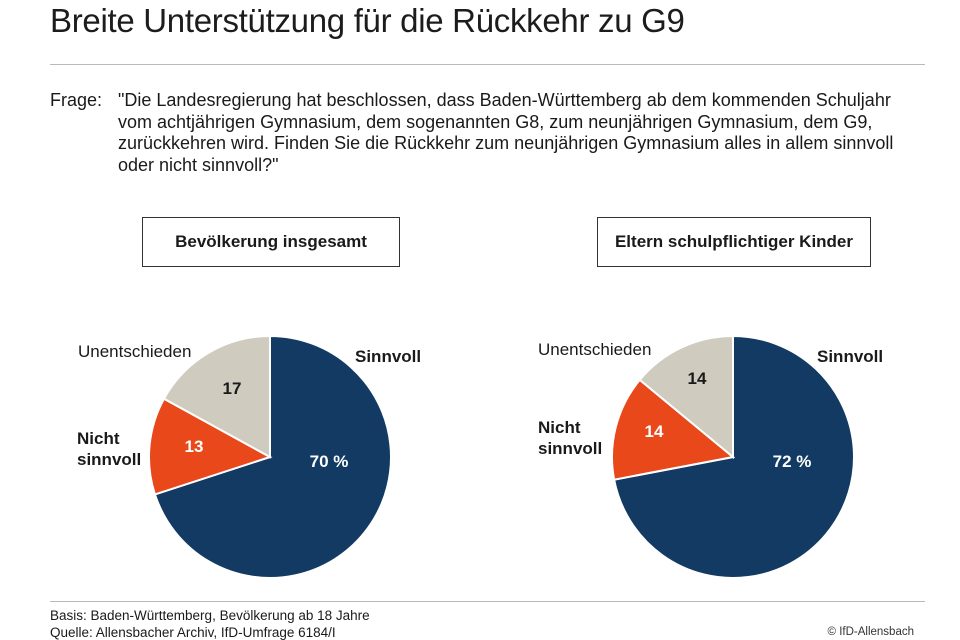 Image resolution: width=960 pixels, height=640 pixels. I want to click on chart-2-category-label-sinnvoll: Sinnvoll, so click(850, 356).